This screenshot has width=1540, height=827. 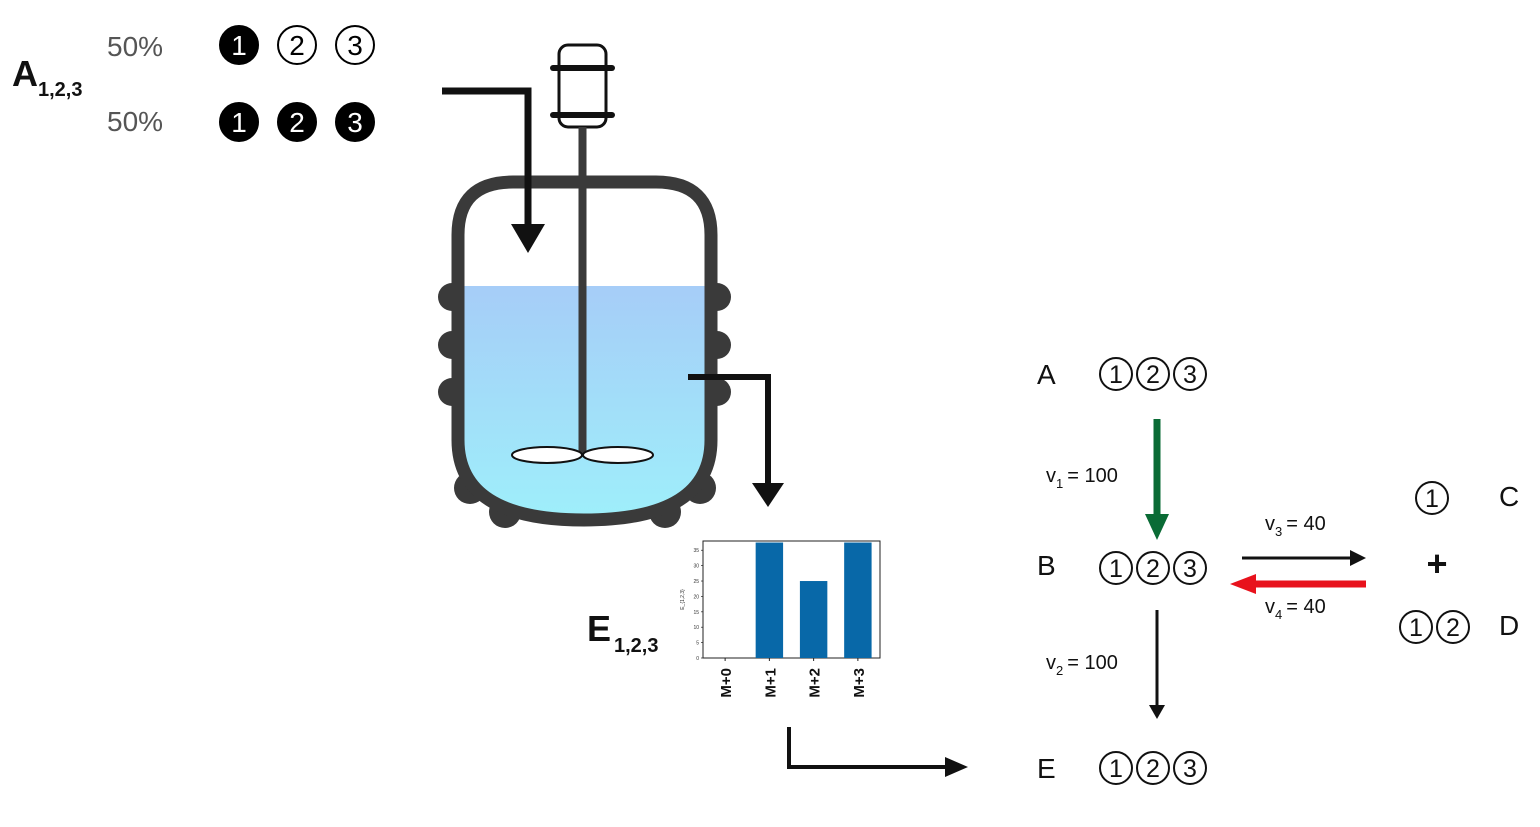 I want to click on chart-y-tick-label: 10, so click(x=696, y=628).